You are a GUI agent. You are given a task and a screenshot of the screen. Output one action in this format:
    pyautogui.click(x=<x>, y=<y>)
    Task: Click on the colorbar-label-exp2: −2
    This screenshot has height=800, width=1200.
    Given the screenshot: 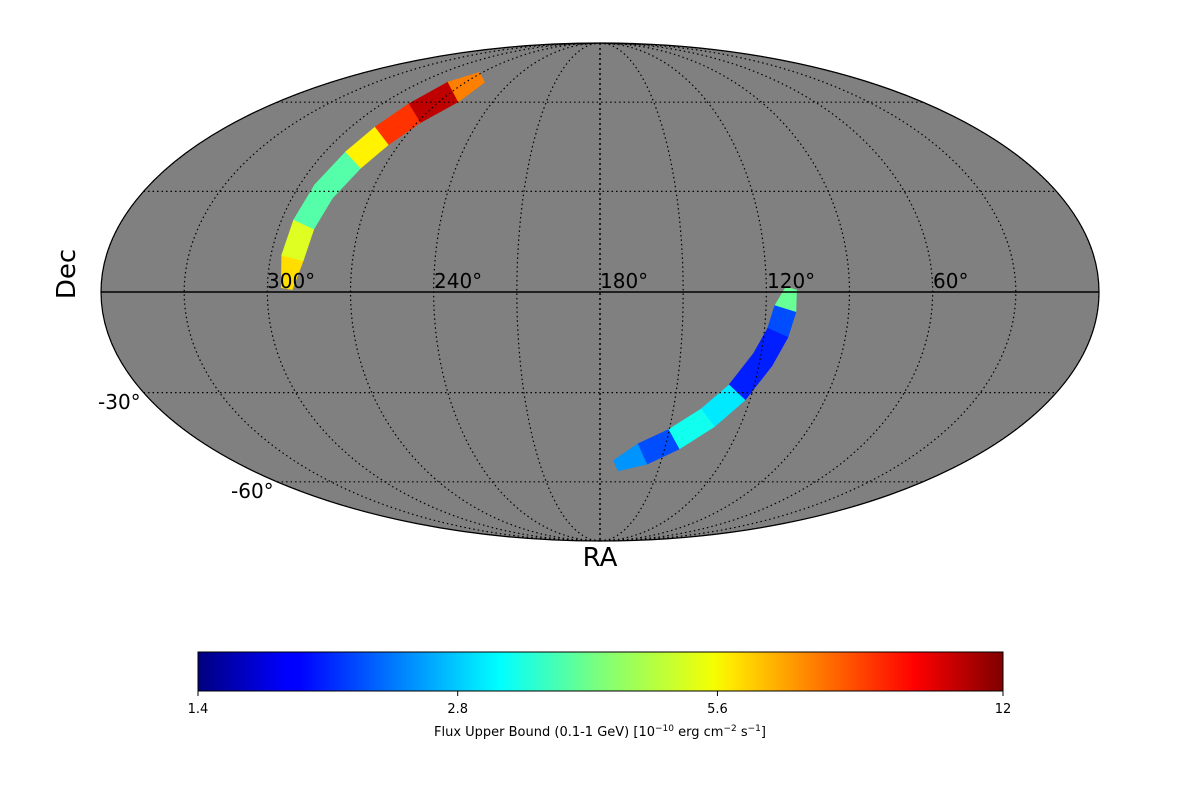 What is the action you would take?
    pyautogui.click(x=729, y=729)
    